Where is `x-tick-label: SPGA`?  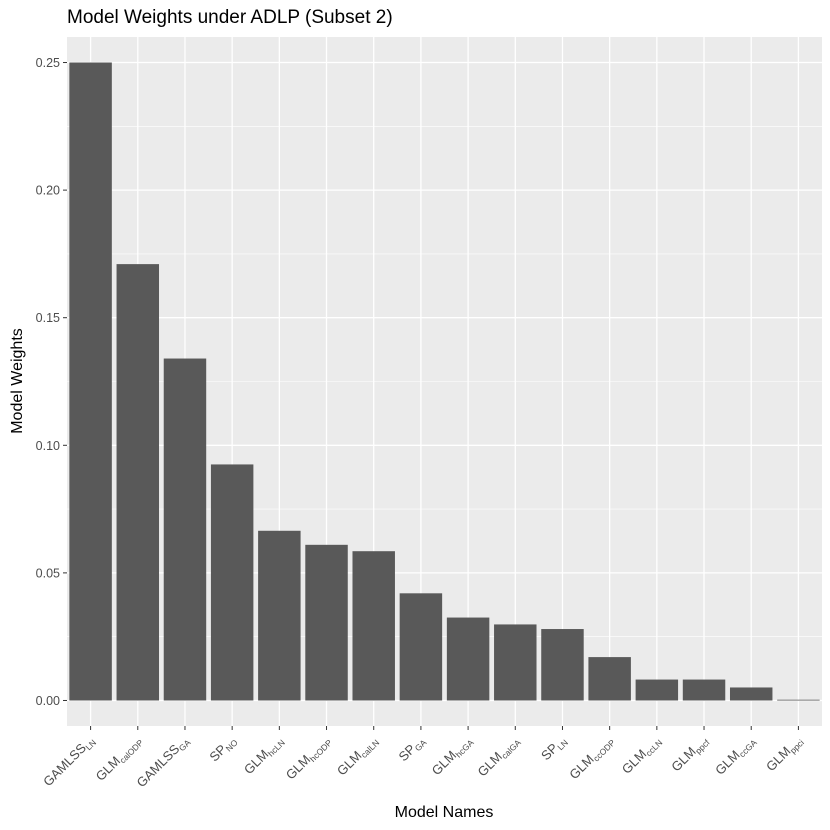 x-tick-label: SPGA is located at coordinates (411, 748).